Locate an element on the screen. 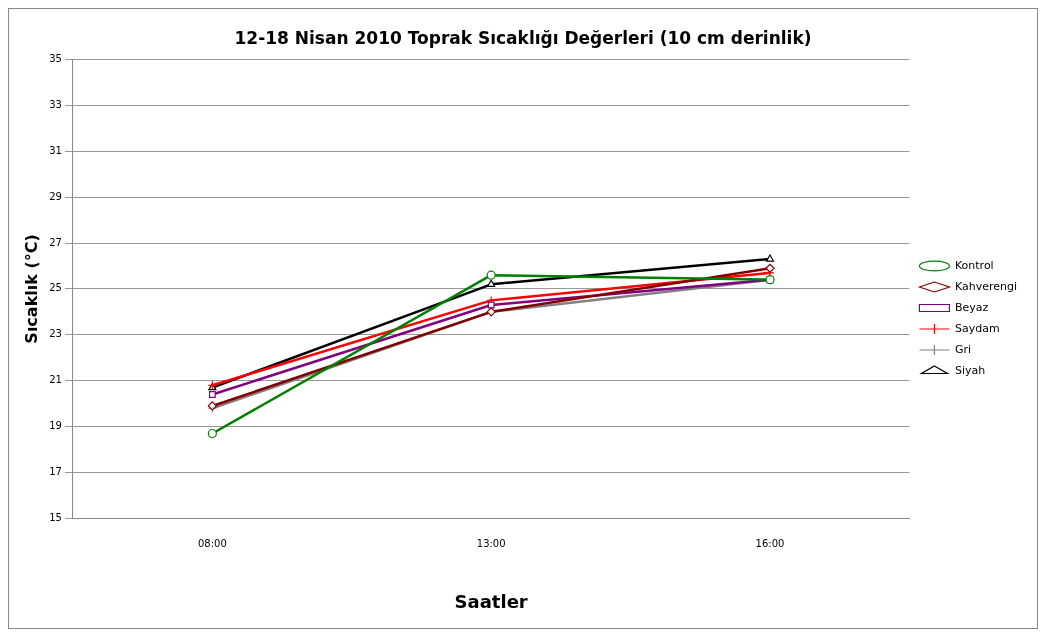 The width and height of the screenshot is (1048, 639). legend-label: Saydam is located at coordinates (977, 328).